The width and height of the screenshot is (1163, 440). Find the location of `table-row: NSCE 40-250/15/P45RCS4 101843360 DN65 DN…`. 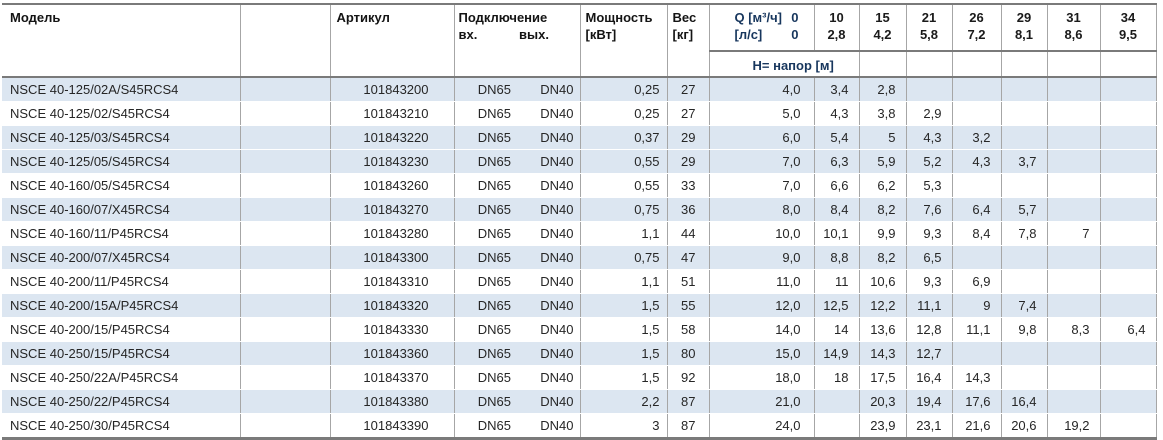

table-row: NSCE 40-250/15/P45RCS4 101843360 DN65 DN… is located at coordinates (579, 353).